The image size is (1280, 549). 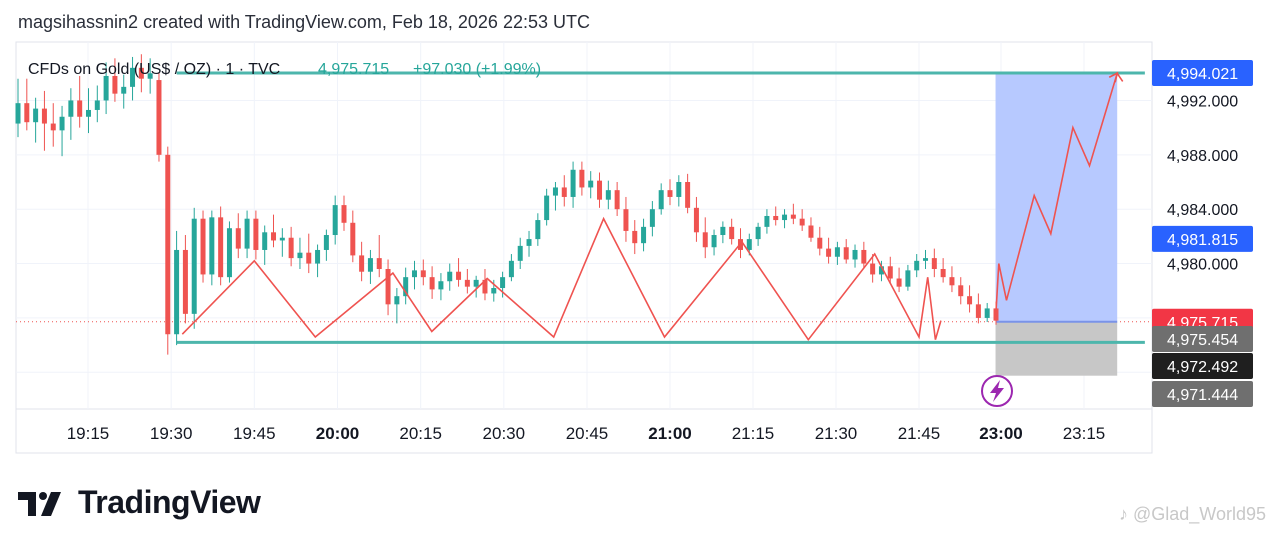 I want to click on zigzag-path, so click(x=561, y=279).